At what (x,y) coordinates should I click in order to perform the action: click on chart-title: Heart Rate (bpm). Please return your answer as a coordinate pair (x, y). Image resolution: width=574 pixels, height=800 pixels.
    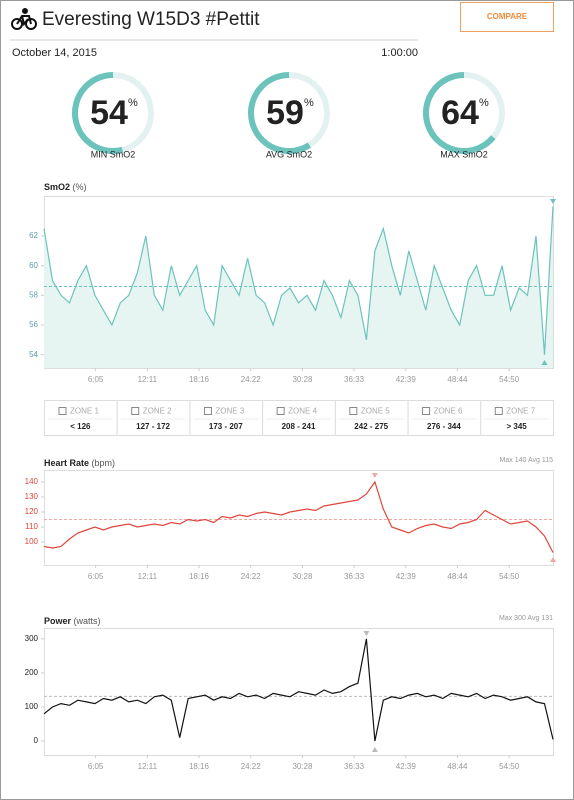
    Looking at the image, I should click on (79, 463).